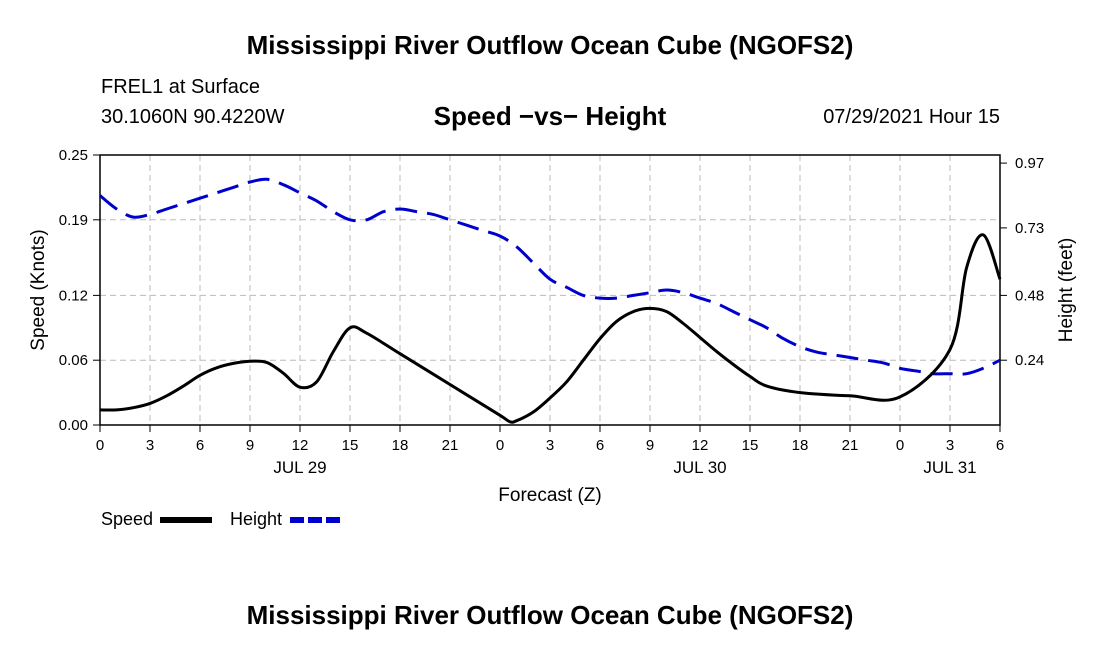 This screenshot has width=1100, height=650. What do you see at coordinates (180, 87) in the screenshot?
I see `station-label: FREL1 at Surface` at bounding box center [180, 87].